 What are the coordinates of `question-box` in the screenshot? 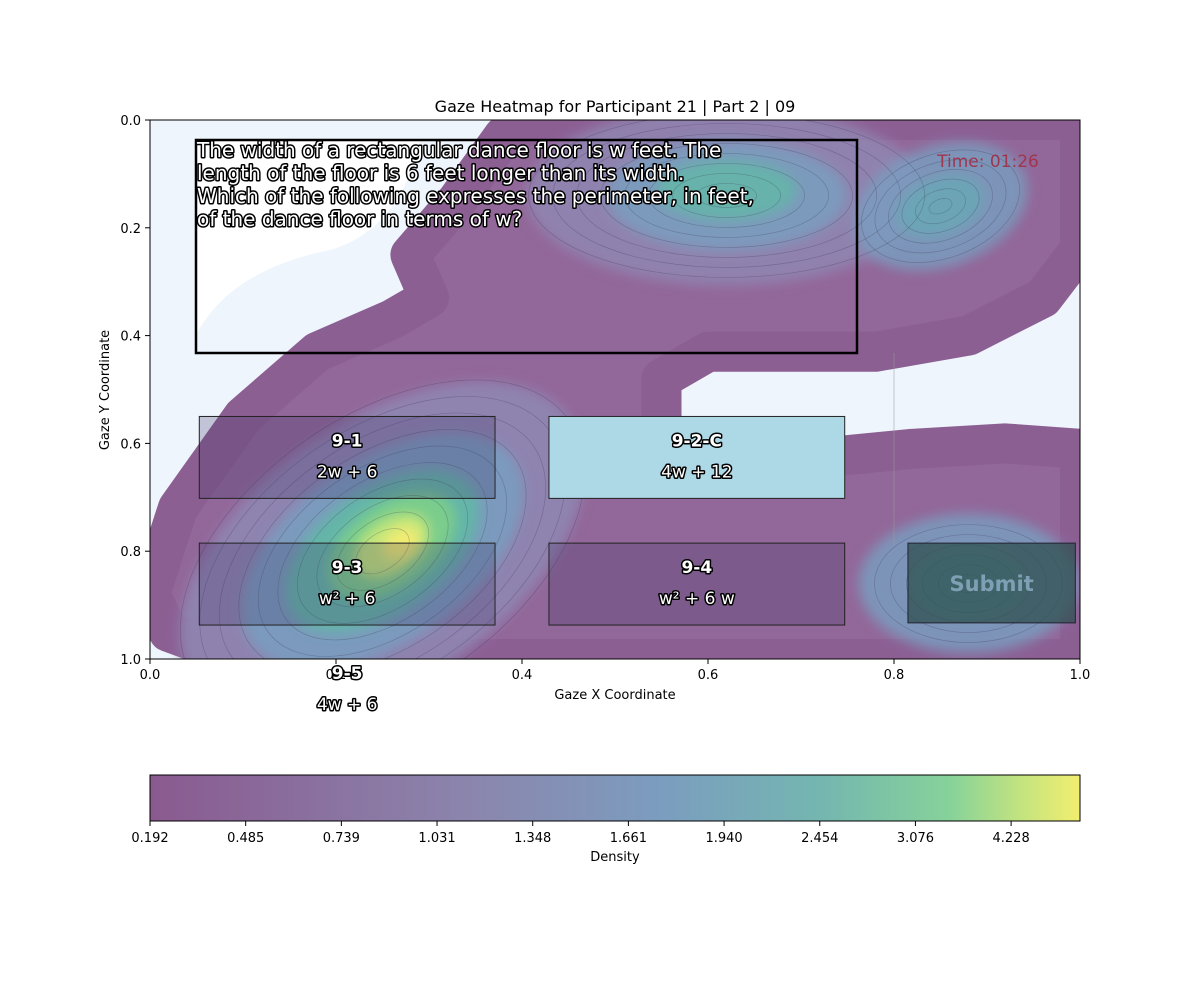 It's located at (526, 246).